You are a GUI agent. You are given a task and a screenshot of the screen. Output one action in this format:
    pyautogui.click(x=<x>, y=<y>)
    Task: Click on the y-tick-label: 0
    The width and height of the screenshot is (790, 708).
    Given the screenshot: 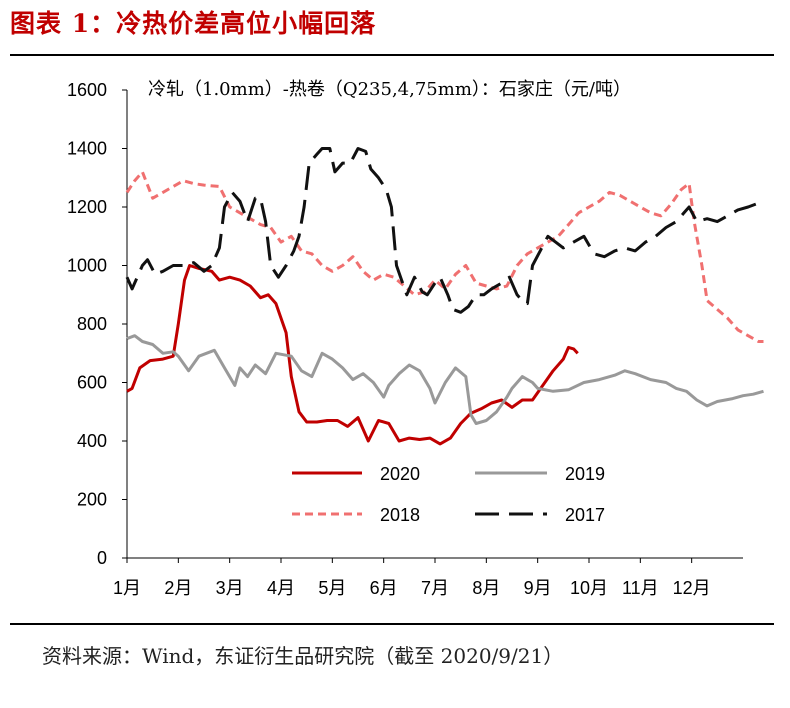 What is the action you would take?
    pyautogui.click(x=102, y=558)
    